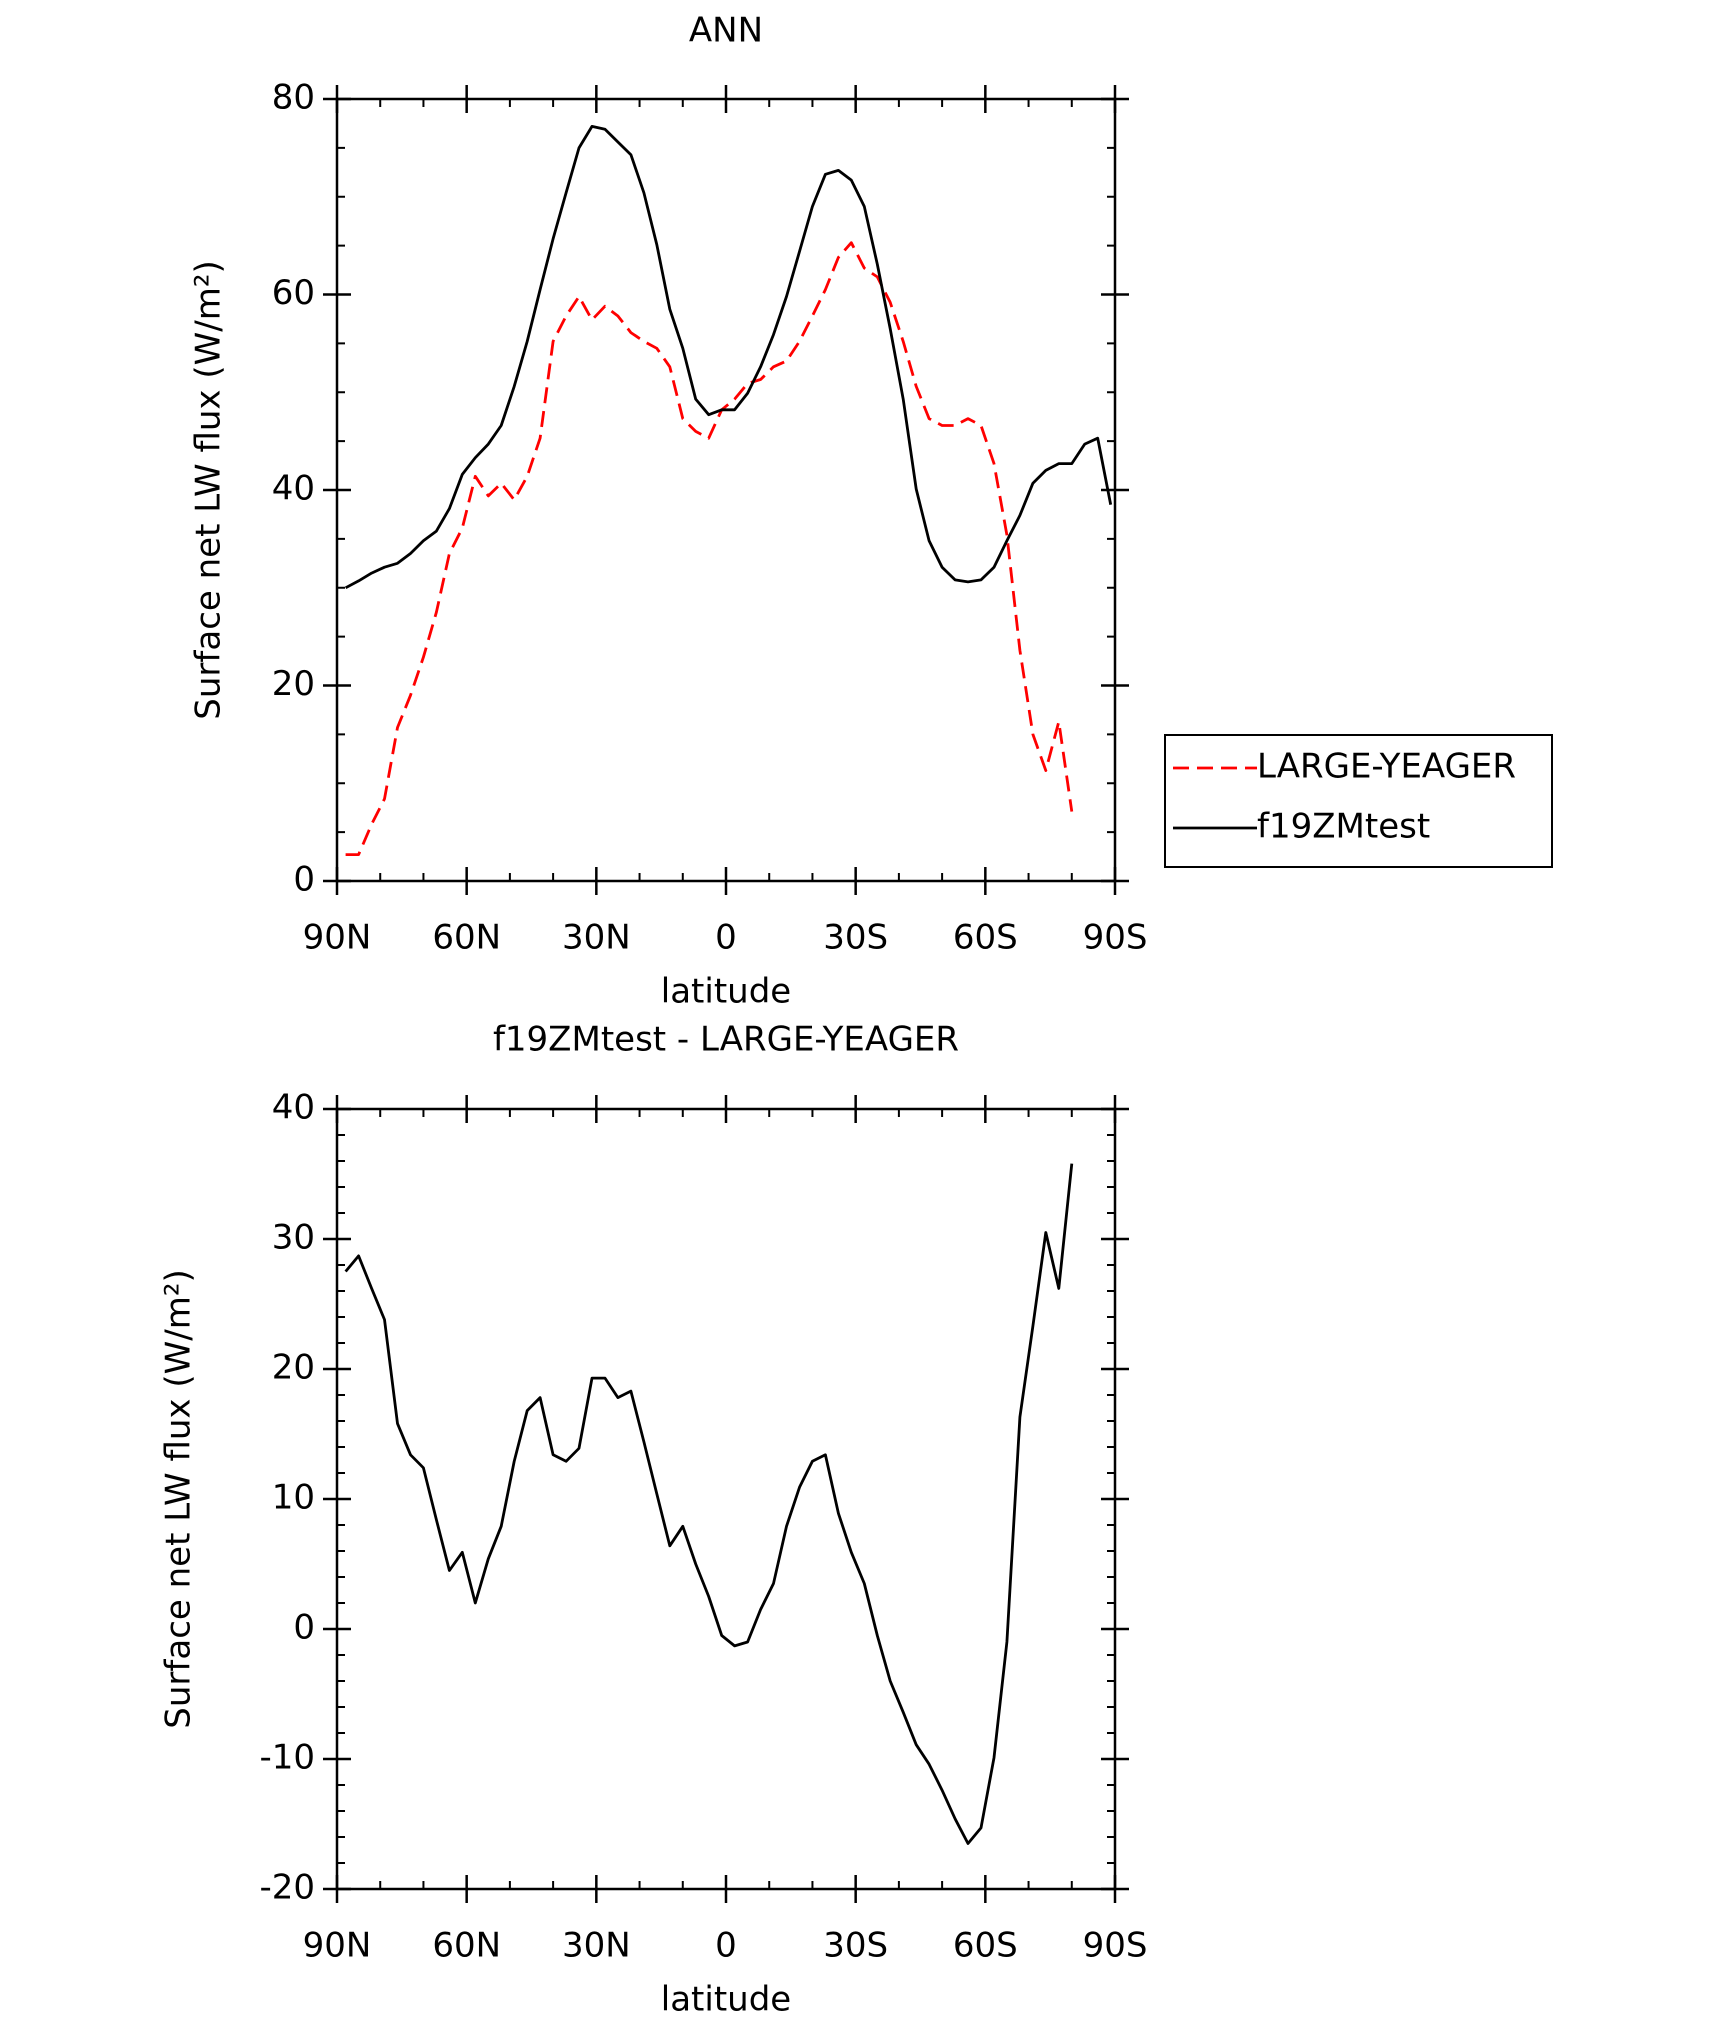 The height and width of the screenshot is (2021, 1710). Describe the element at coordinates (726, 1040) in the screenshot. I see `chart-title: f19ZMtest - LARGE-YEAGER` at that location.